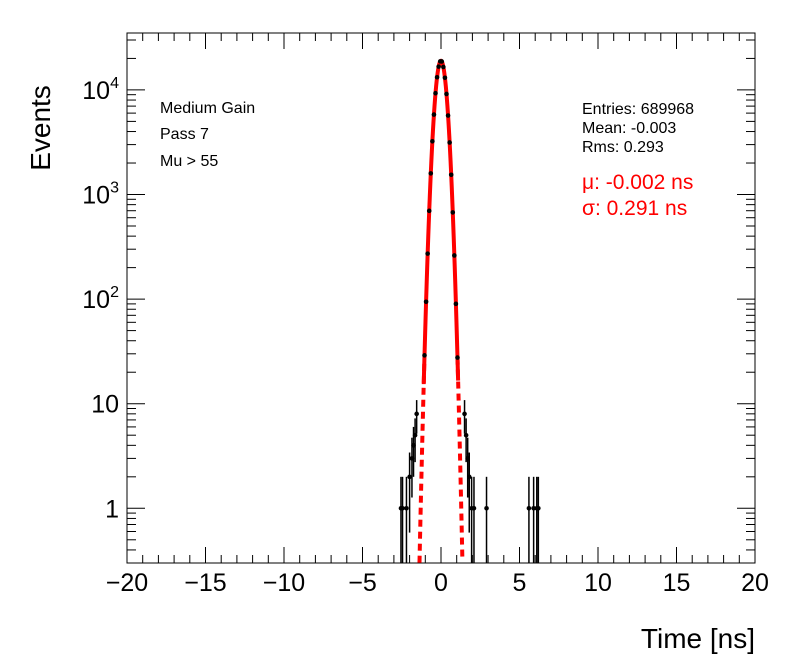 This screenshot has height=672, width=796. Describe the element at coordinates (189, 161) in the screenshot. I see `annotation-mu-cut: Mu > 55` at that location.